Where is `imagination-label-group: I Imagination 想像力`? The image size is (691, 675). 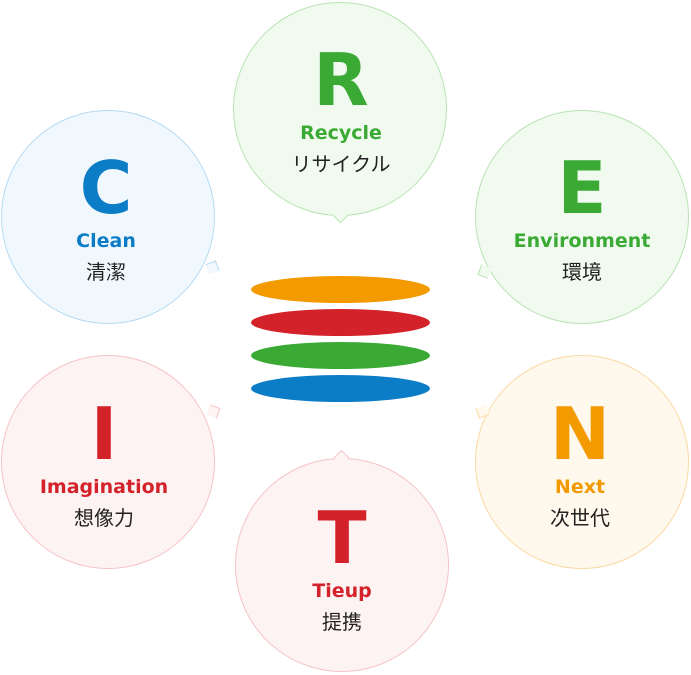 imagination-label-group: I Imagination 想像力 is located at coordinates (104, 464).